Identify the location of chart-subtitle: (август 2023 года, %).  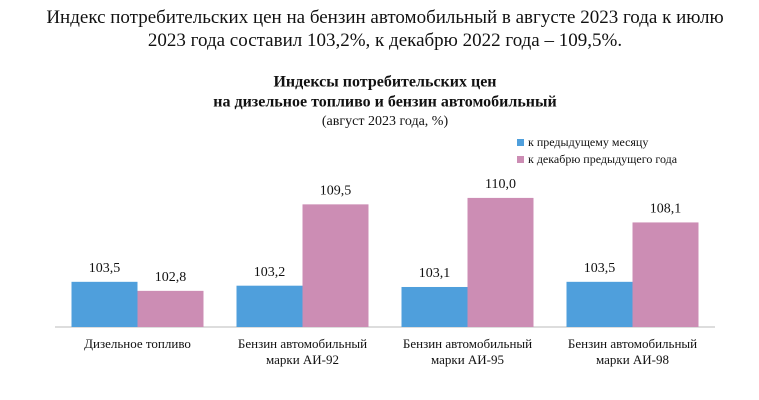
(385, 121).